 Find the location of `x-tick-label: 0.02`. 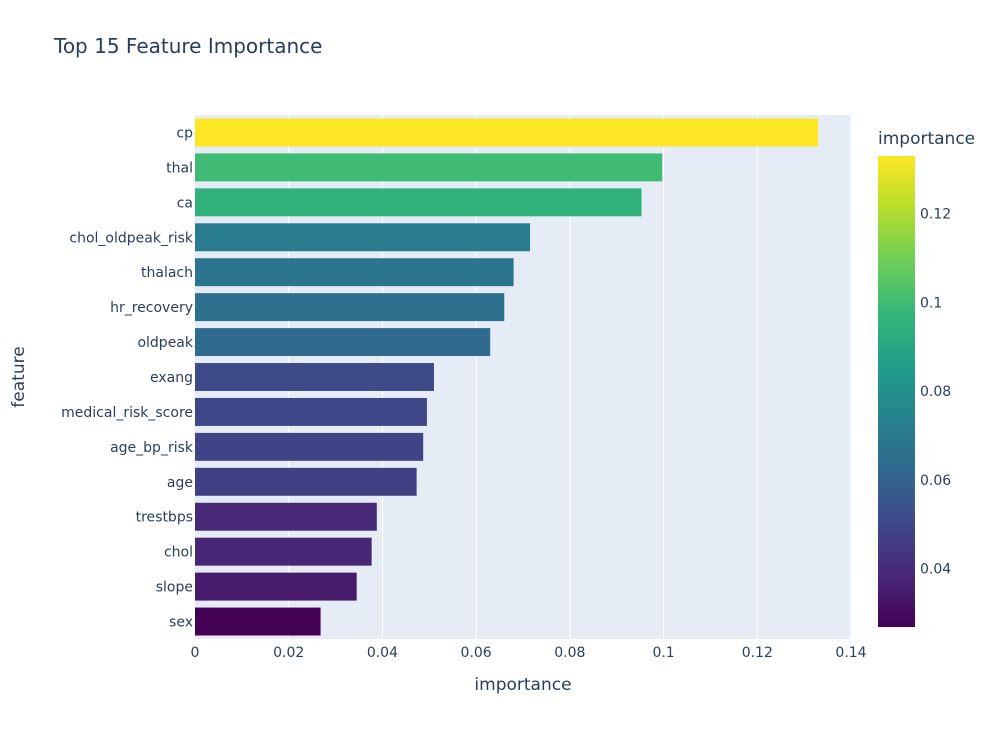

x-tick-label: 0.02 is located at coordinates (288, 653).